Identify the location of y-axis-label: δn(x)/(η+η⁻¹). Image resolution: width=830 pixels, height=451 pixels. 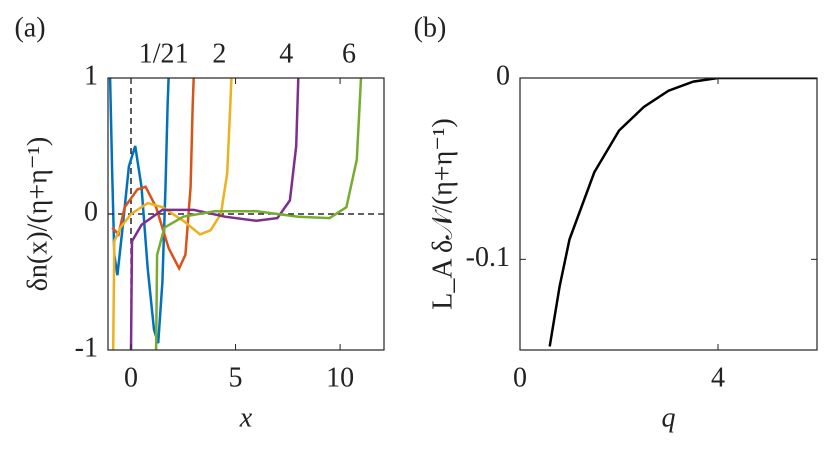
(37, 214).